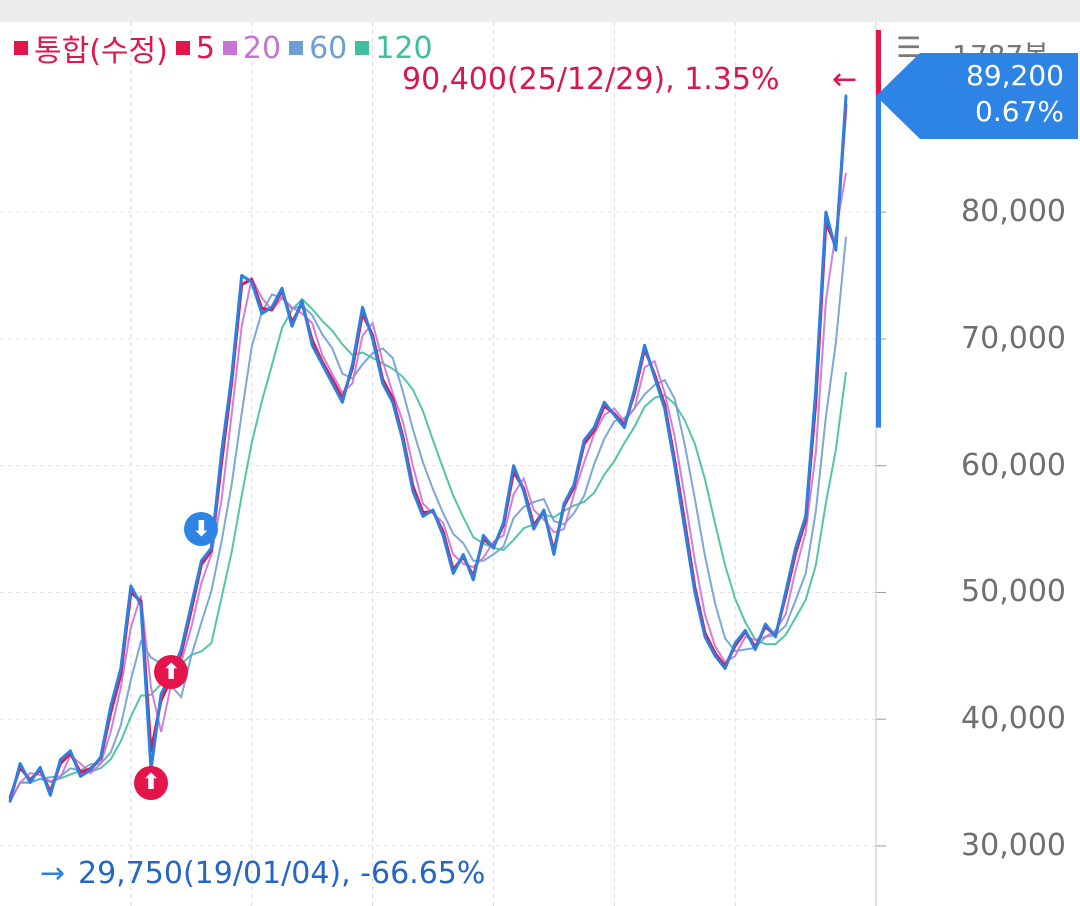  I want to click on legend-item: 20, so click(252, 48).